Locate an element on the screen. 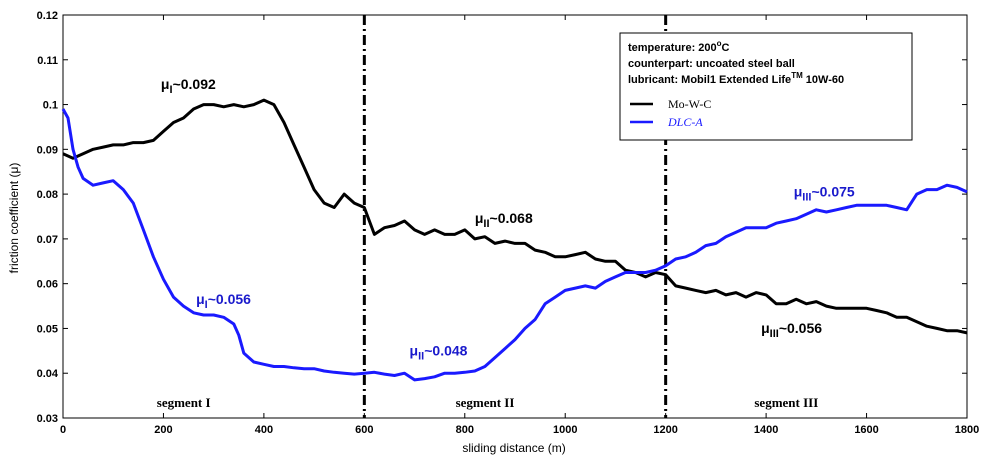 This screenshot has width=981, height=457. legend-info-line: temperature: 200oC is located at coordinates (679, 46).